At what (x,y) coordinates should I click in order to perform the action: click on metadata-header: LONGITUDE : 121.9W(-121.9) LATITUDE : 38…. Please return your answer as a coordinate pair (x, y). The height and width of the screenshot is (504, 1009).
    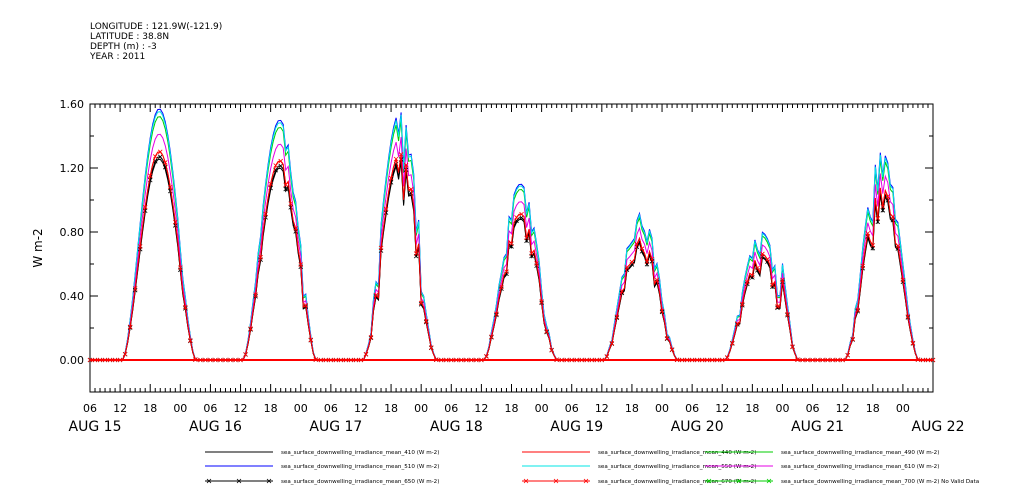
    Looking at the image, I should click on (156, 42).